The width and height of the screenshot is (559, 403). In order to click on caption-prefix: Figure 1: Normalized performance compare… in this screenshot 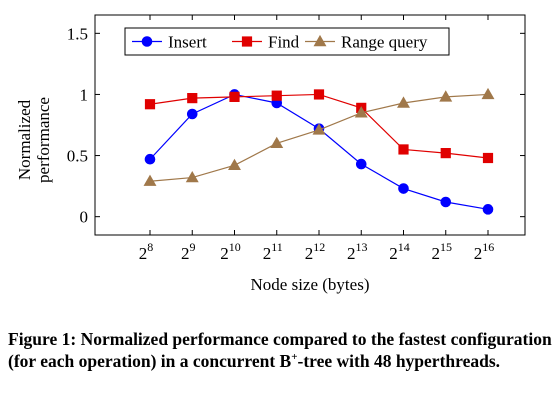, I will do `click(280, 350)`.